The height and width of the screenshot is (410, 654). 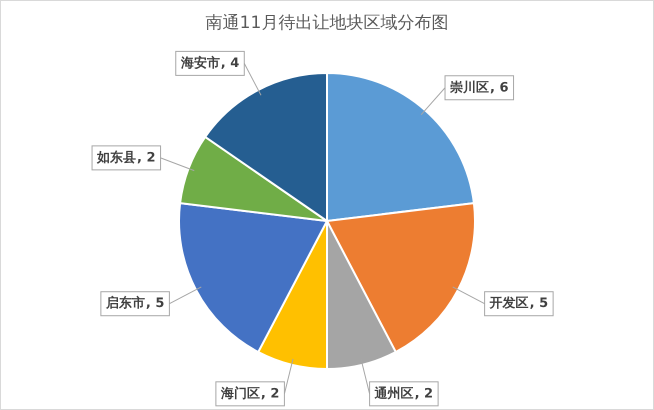 What do you see at coordinates (469, 88) in the screenshot?
I see `slice-label: 崇川区` at bounding box center [469, 88].